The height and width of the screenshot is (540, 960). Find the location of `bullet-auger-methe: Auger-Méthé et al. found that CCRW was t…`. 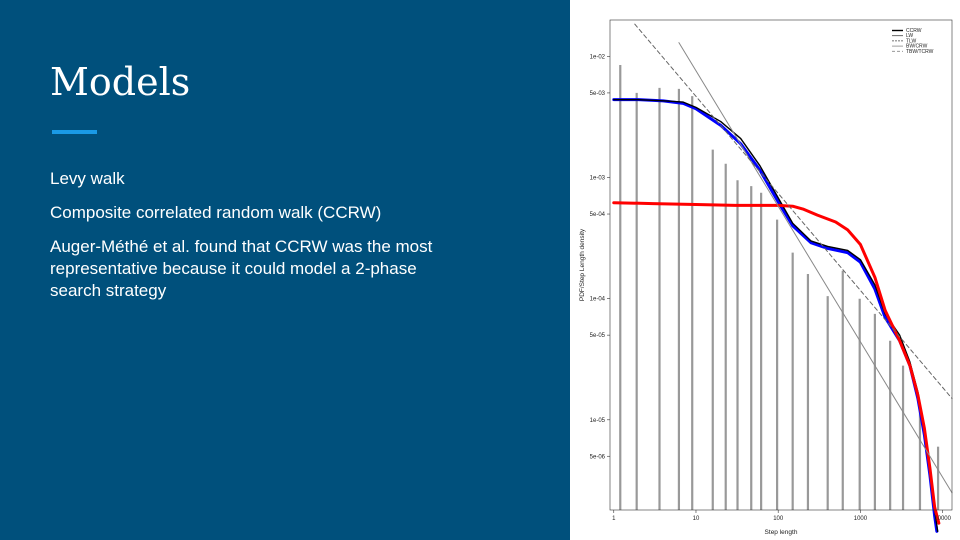

bullet-auger-methe: Auger-Méthé et al. found that CCRW was t… is located at coordinates (241, 268).